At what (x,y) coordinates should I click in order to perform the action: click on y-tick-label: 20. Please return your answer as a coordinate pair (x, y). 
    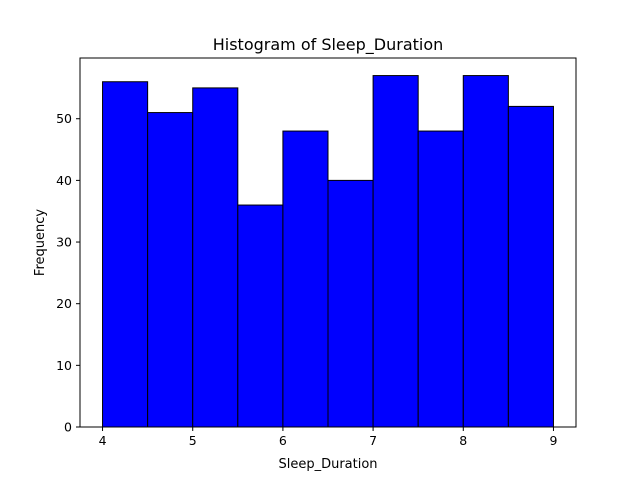
    Looking at the image, I should click on (64, 303).